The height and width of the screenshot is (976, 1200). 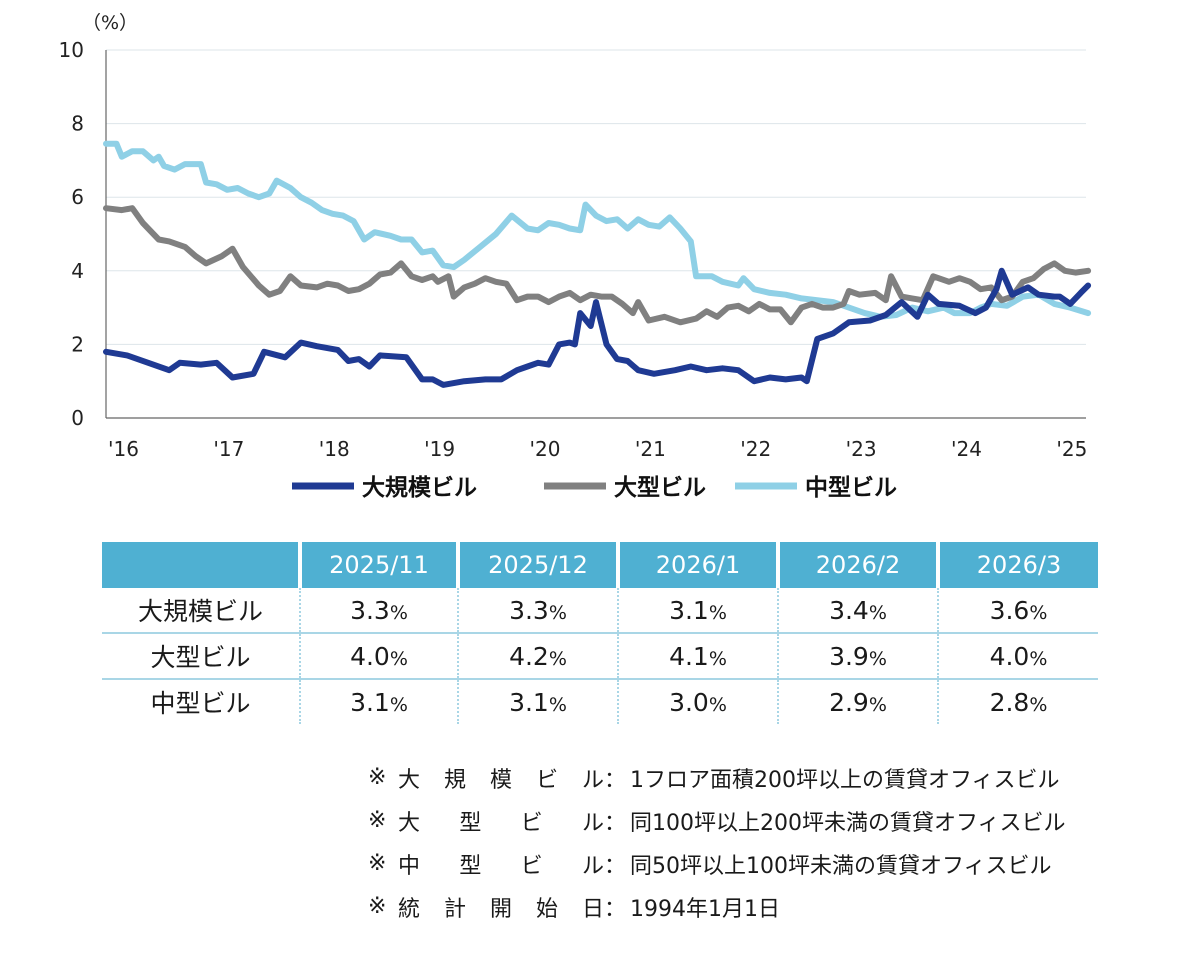 I want to click on footnote-row: ※ 大型ビル ： 同100坪以上200坪未満の賃貸オフィスビル, so click(x=717, y=820).